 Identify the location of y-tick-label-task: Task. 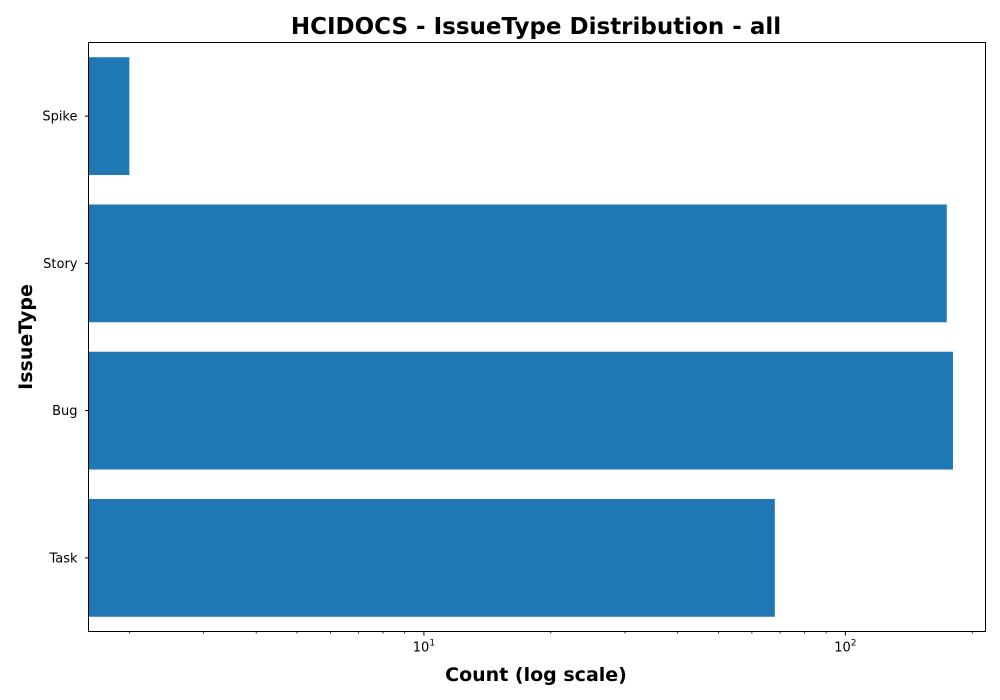
(63, 558).